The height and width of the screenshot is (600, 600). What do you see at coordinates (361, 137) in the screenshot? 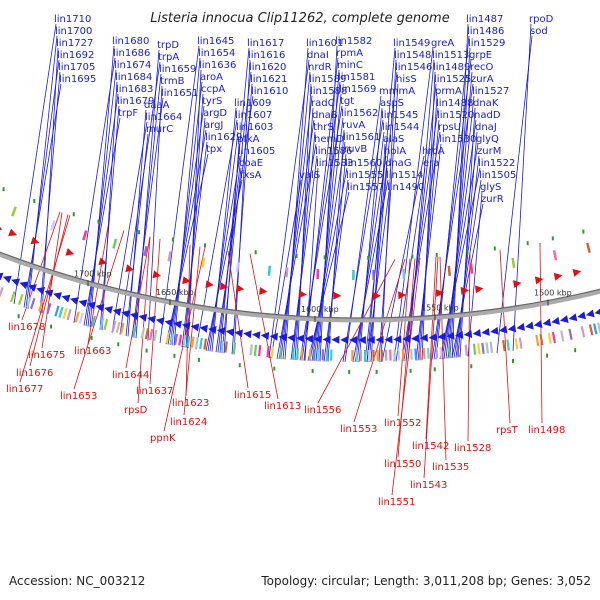
I see `forward-gene-label: lin1561` at bounding box center [361, 137].